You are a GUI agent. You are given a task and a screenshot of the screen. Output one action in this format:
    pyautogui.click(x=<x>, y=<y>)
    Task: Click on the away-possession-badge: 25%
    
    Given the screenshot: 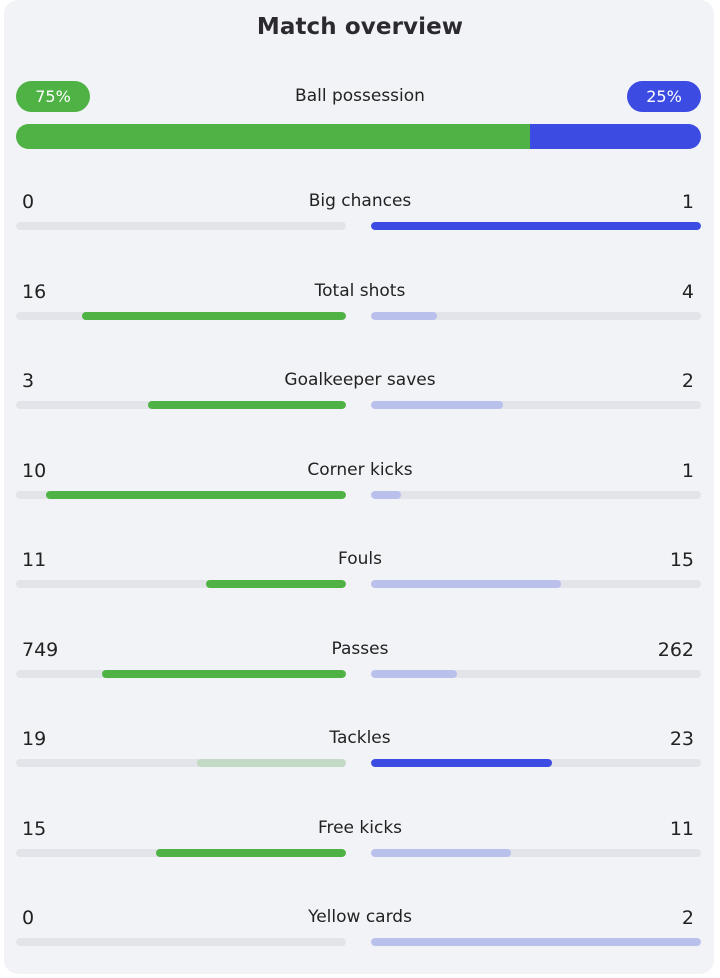 What is the action you would take?
    pyautogui.click(x=664, y=96)
    